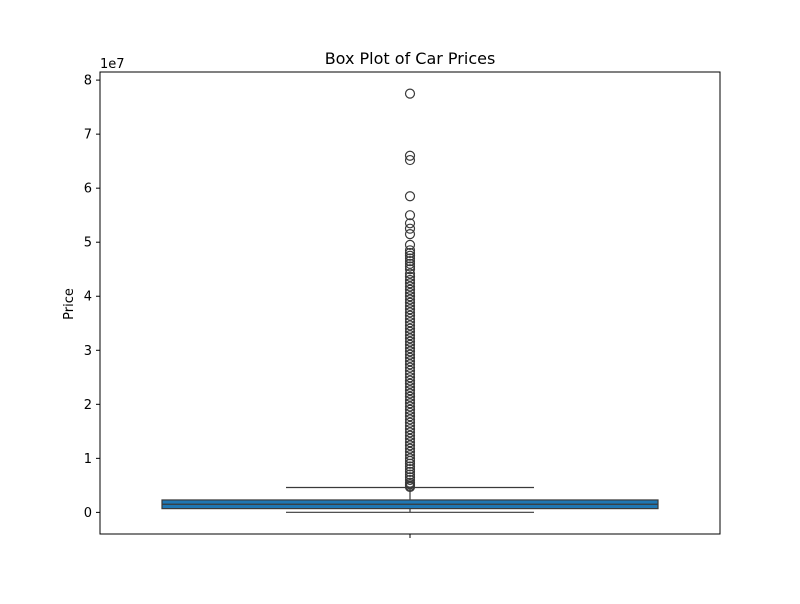 Image resolution: width=800 pixels, height=604 pixels. Describe the element at coordinates (88, 297) in the screenshot. I see `y-tick-label: 4` at that location.